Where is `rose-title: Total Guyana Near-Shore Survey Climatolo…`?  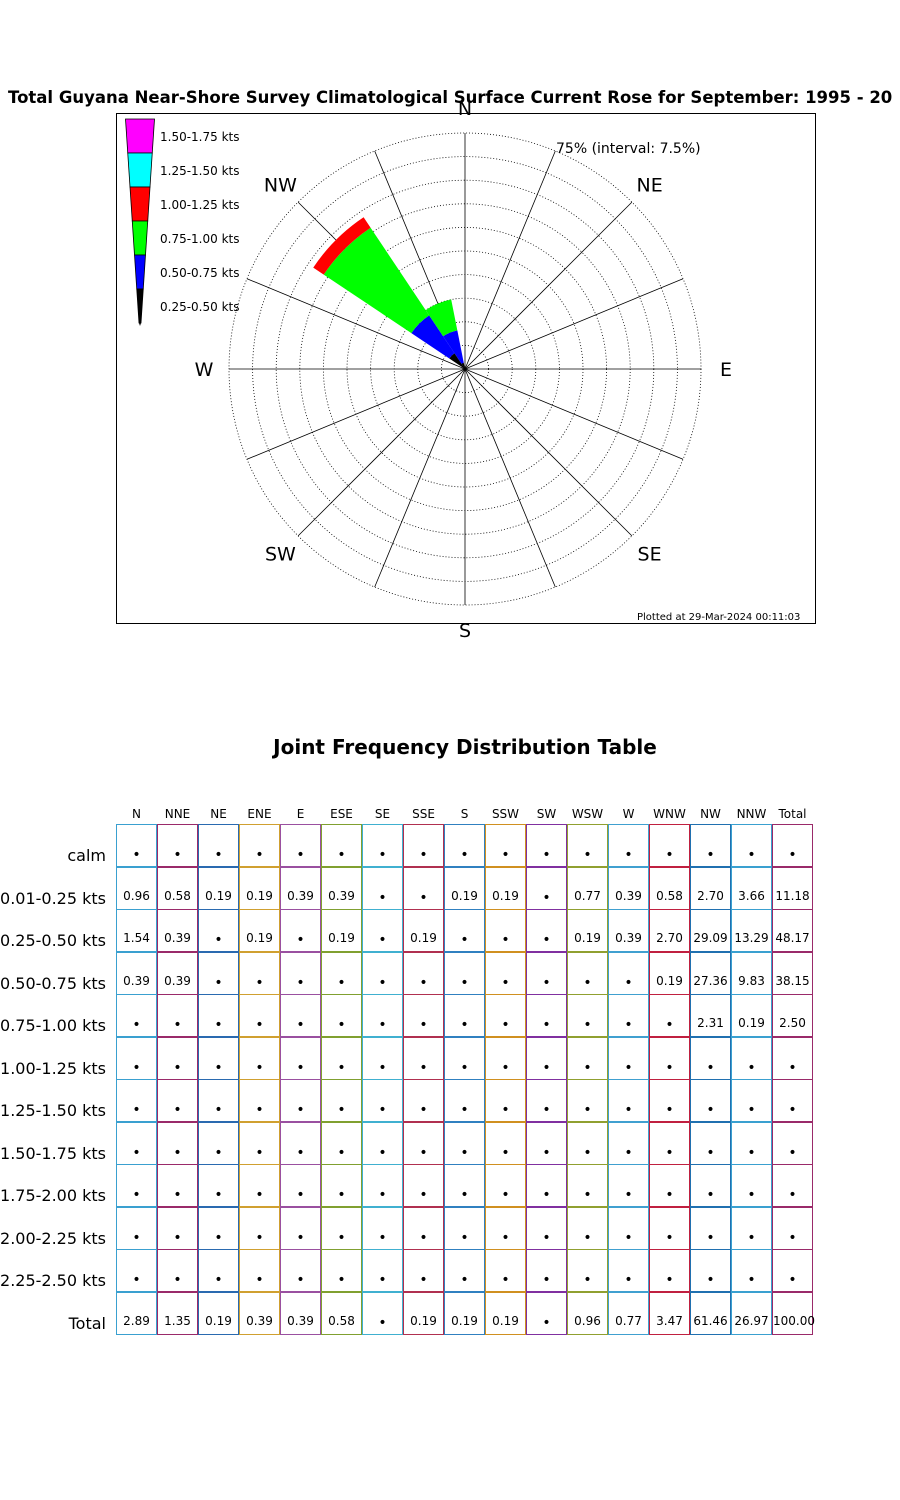
rose-title: Total Guyana Near-Shore Survey Climatolo… is located at coordinates (450, 97).